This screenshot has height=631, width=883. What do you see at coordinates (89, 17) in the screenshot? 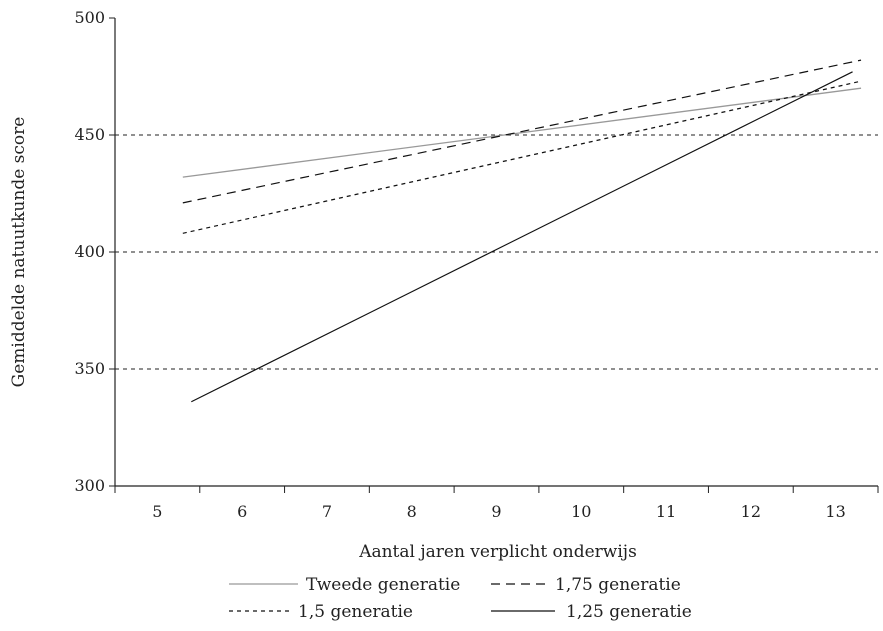
I see `y-tick-label: 500` at bounding box center [89, 17].